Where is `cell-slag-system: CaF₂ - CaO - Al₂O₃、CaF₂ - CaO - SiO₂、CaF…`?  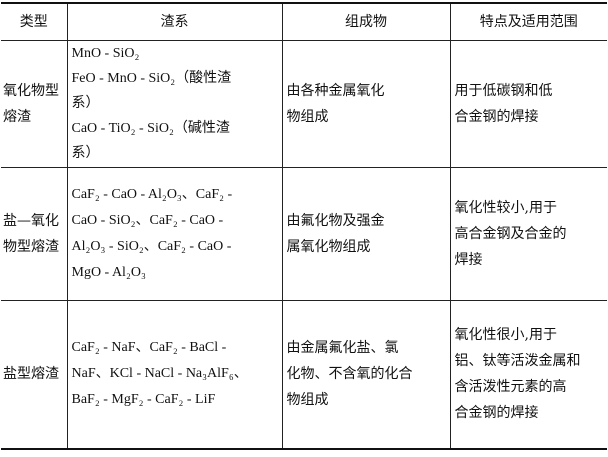 cell-slag-system: CaF₂ - CaO - Al₂O₃、CaF₂ - CaO - SiO₂、CaF… is located at coordinates (174, 234).